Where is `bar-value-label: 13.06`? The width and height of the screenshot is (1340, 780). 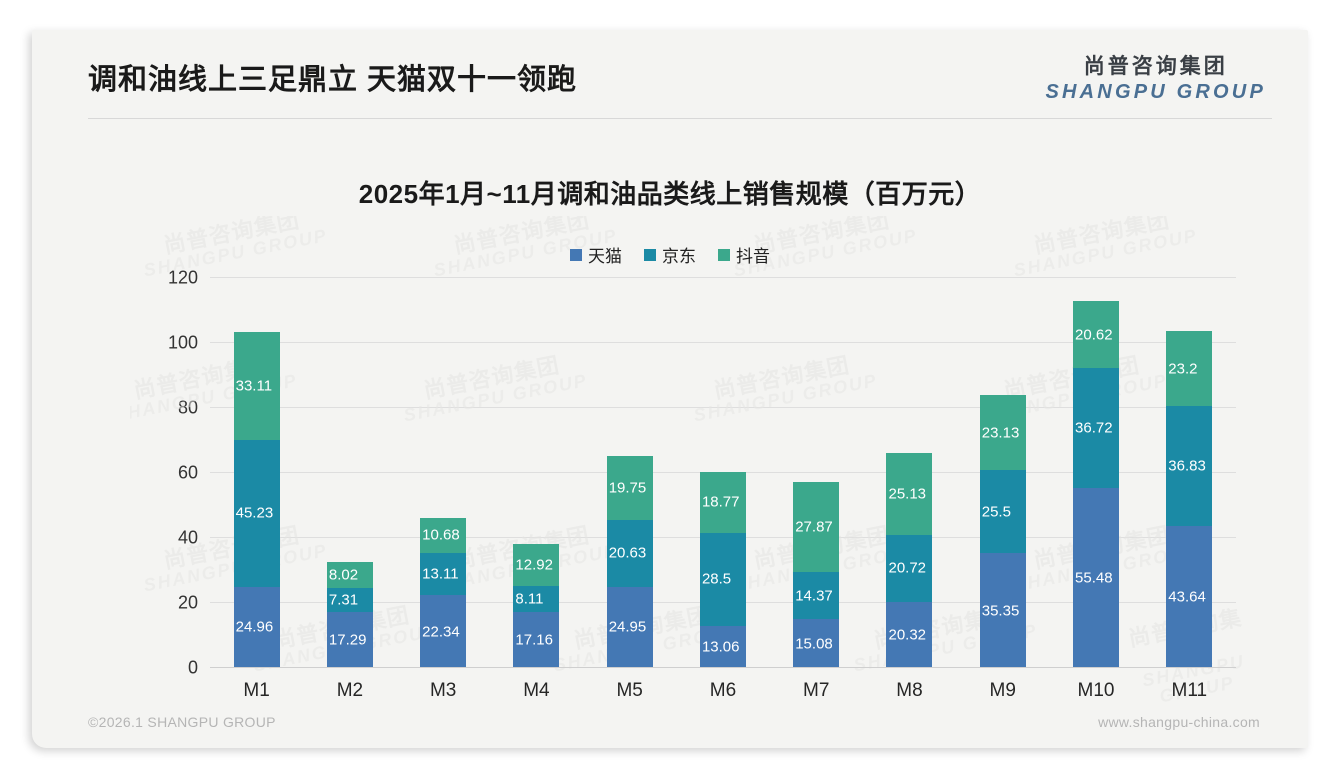 bar-value-label: 13.06 is located at coordinates (720, 647).